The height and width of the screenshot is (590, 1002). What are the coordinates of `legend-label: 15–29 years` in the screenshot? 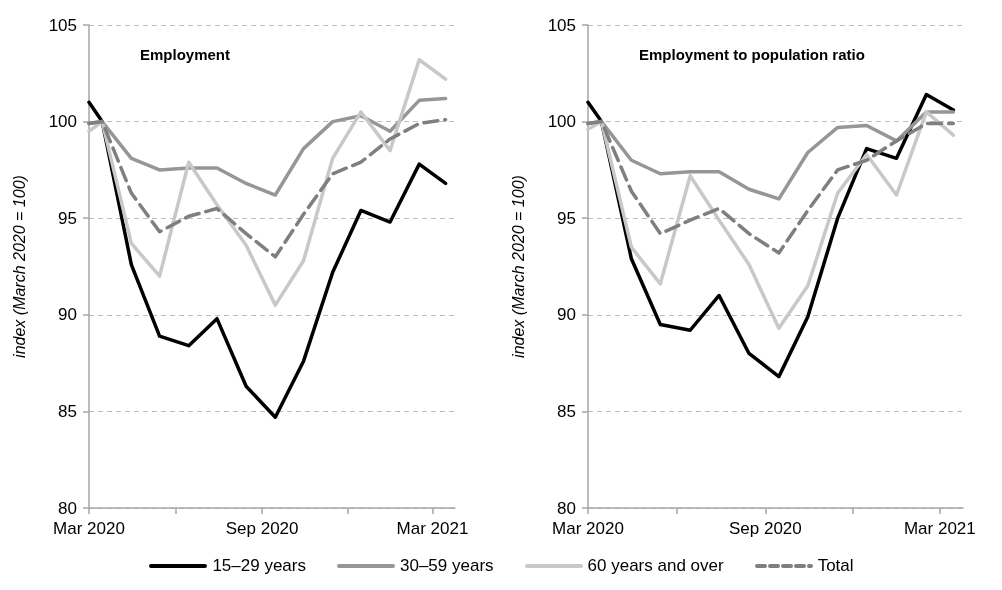 It's located at (259, 566).